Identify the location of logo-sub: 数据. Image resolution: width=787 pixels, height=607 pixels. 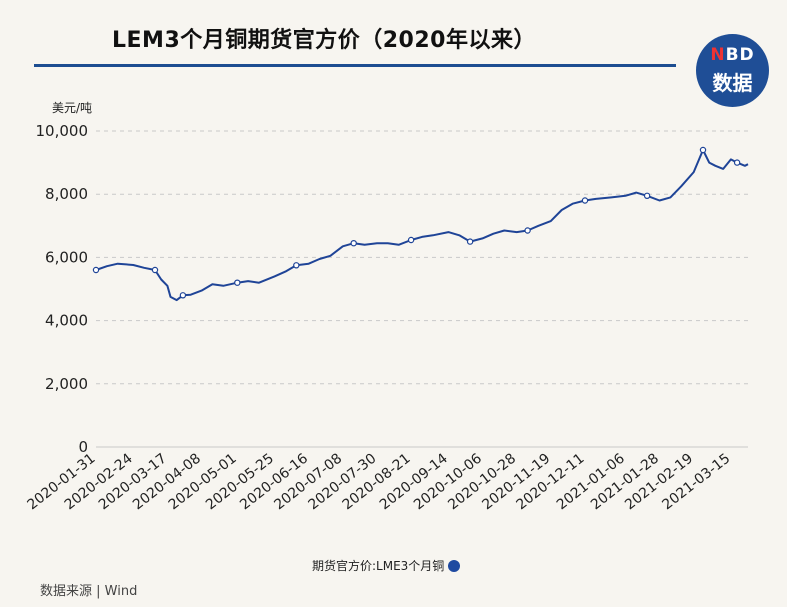
(732, 83).